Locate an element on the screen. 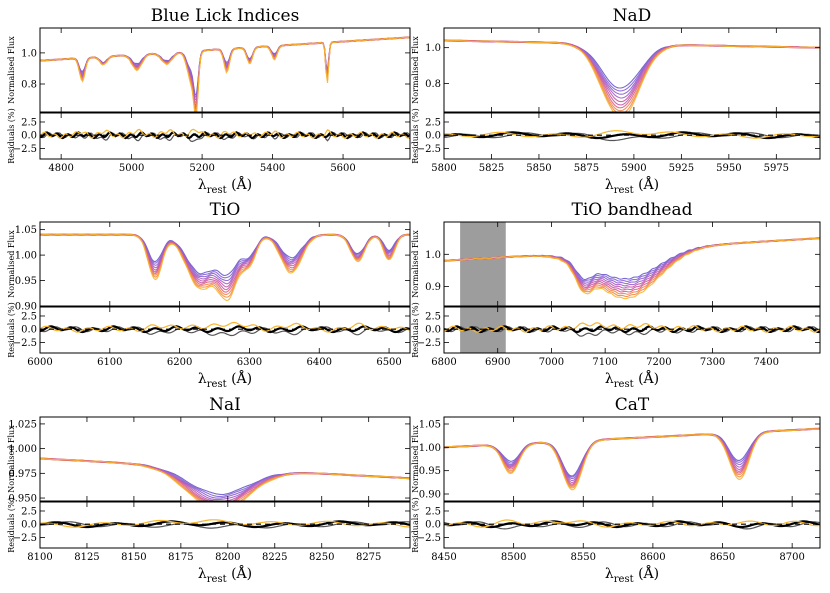 This screenshot has width=830, height=593. x-tick-label: 6500 is located at coordinates (388, 362).